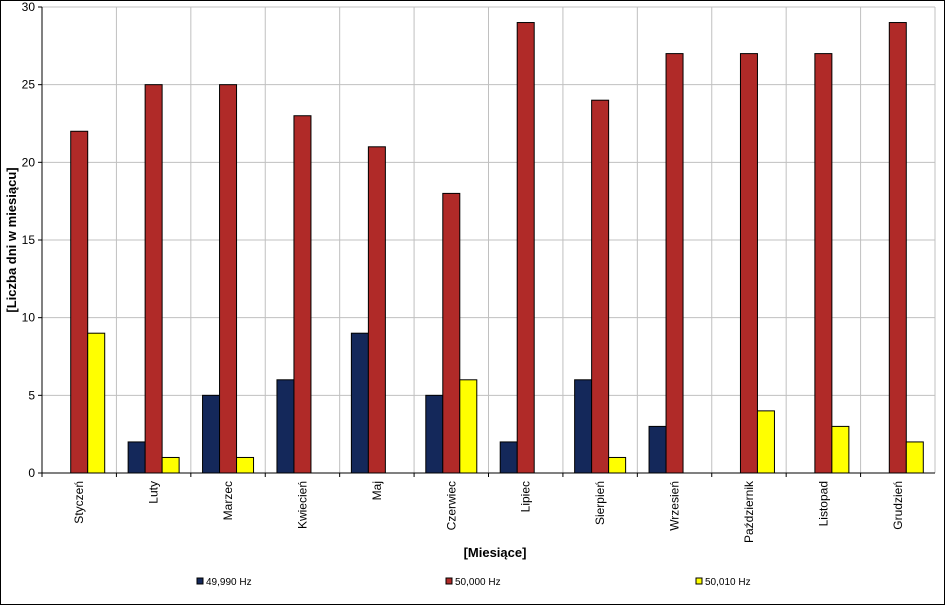 The image size is (945, 605). Describe the element at coordinates (495, 552) in the screenshot. I see `x-axis-label: [Miesiące]` at that location.